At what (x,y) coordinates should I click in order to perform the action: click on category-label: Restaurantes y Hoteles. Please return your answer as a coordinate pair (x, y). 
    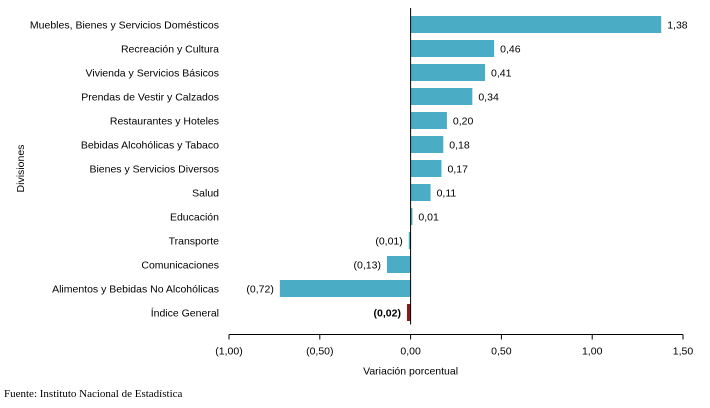
    Looking at the image, I should click on (164, 122).